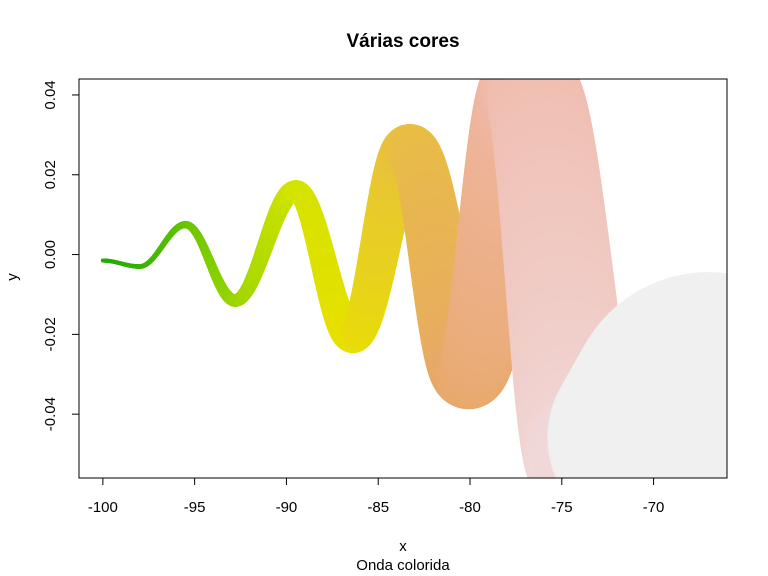 This screenshot has height=576, width=768. I want to click on y-tick-label: -0.02, so click(50, 334).